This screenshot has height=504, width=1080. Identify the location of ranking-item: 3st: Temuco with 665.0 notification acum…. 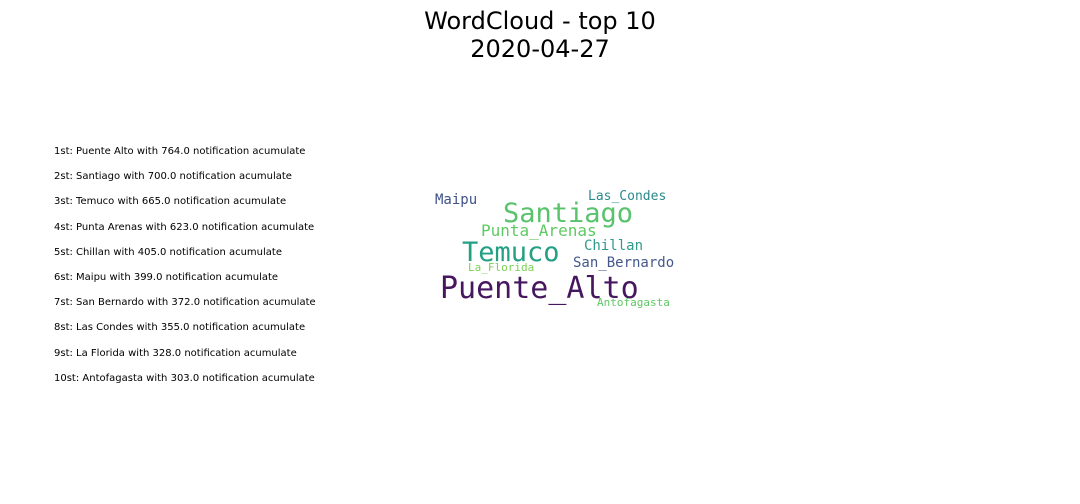
(170, 202).